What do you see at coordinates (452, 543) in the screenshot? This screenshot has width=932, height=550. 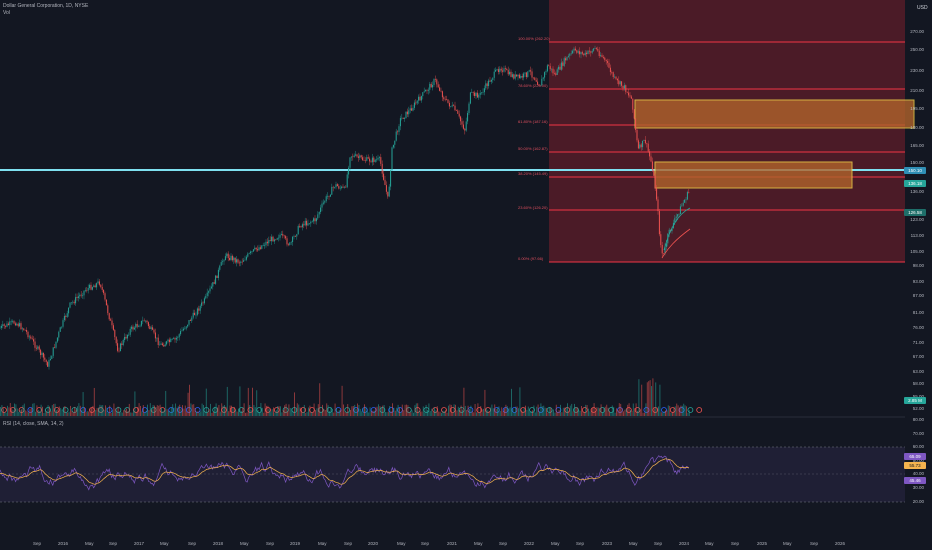 I see `time-tick: 2021` at bounding box center [452, 543].